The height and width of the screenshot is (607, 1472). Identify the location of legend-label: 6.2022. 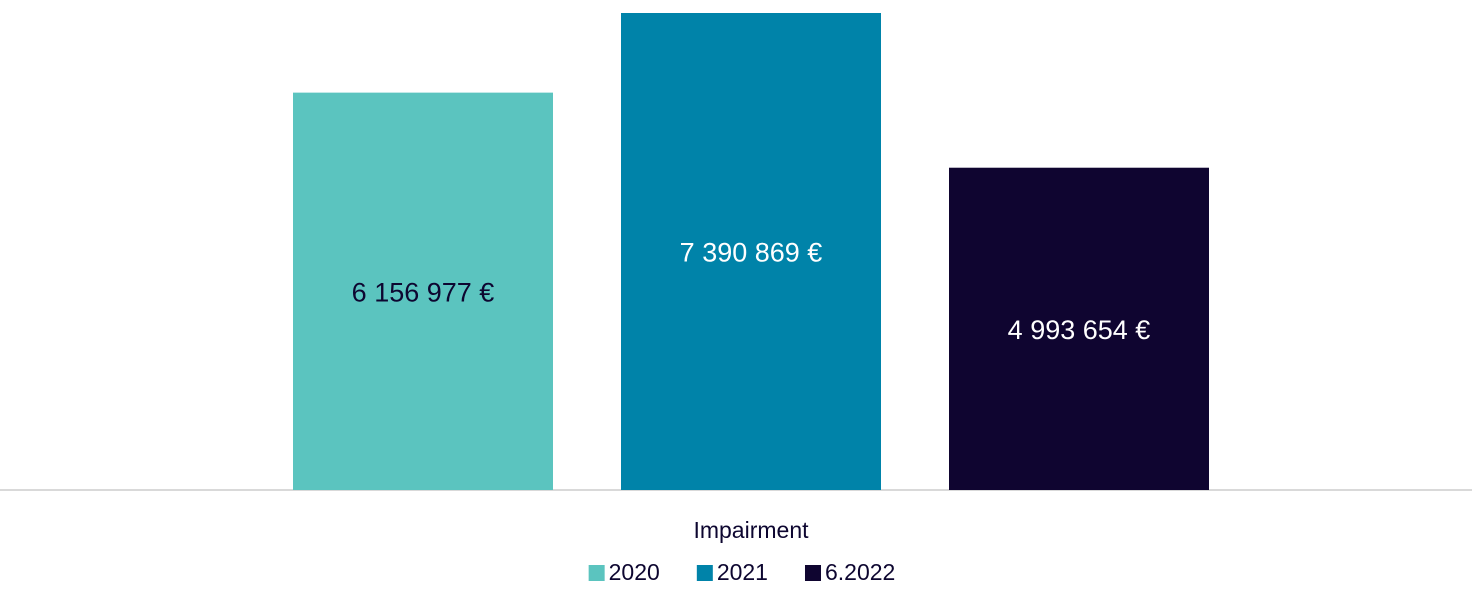
(860, 572).